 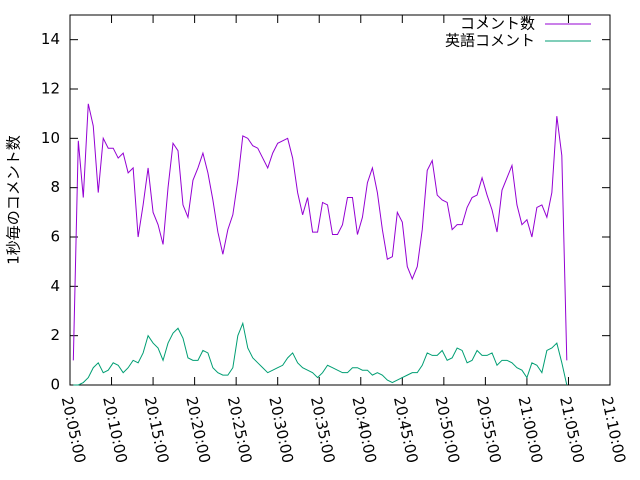 What do you see at coordinates (281, 430) in the screenshot?
I see `x-tick-label: 20:30:00` at bounding box center [281, 430].